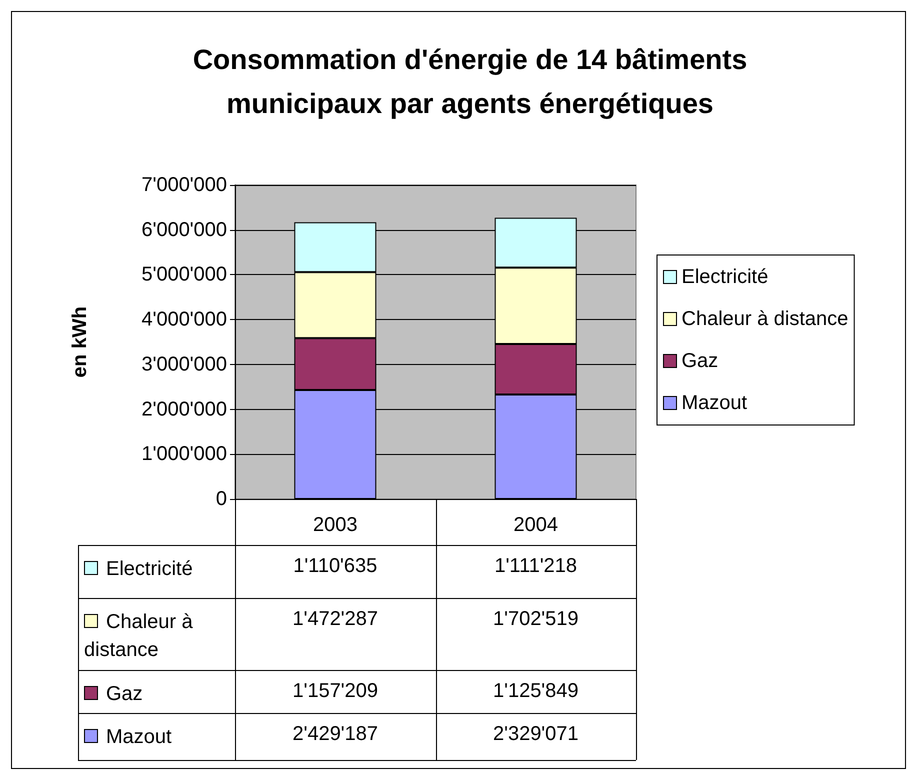 The image size is (907, 771). I want to click on x-tick-label: 2004, so click(536, 525).